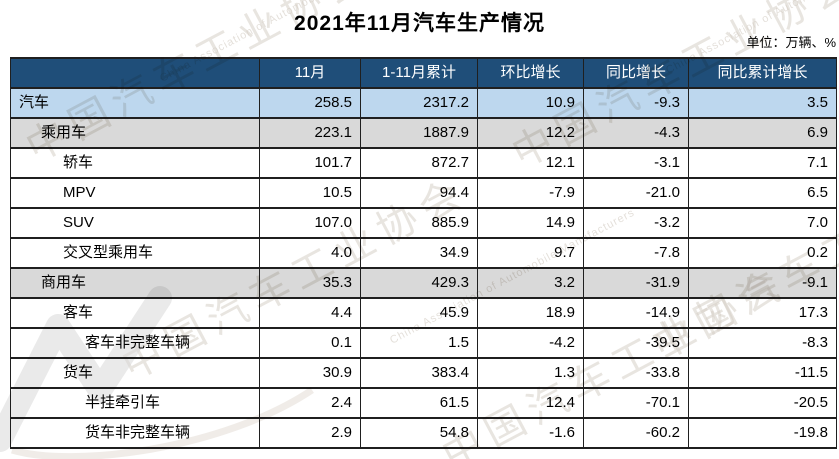  What do you see at coordinates (419, 313) in the screenshot?
I see `cell-value: 45.9` at bounding box center [419, 313].